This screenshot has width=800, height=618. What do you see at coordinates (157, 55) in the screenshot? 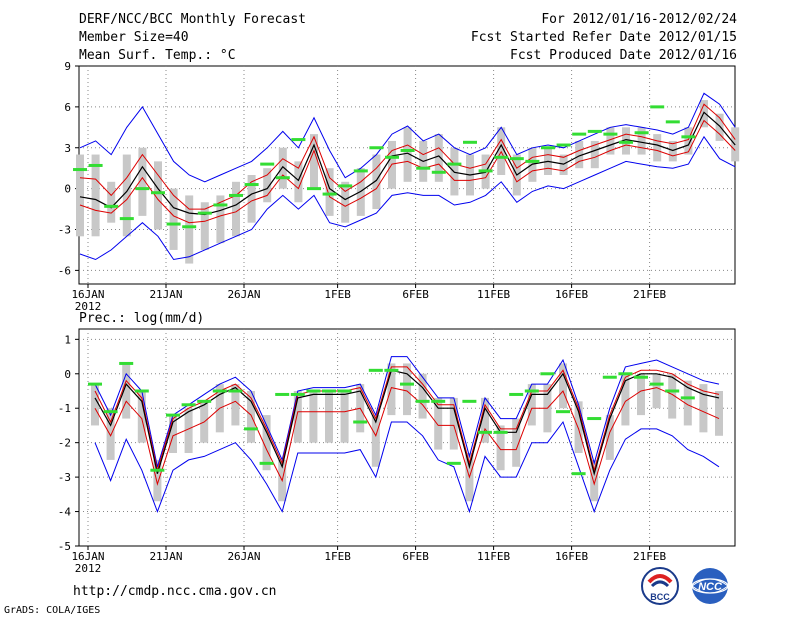
I see `variable-label: Mean Surf. Temp.: °C` at bounding box center [157, 55].